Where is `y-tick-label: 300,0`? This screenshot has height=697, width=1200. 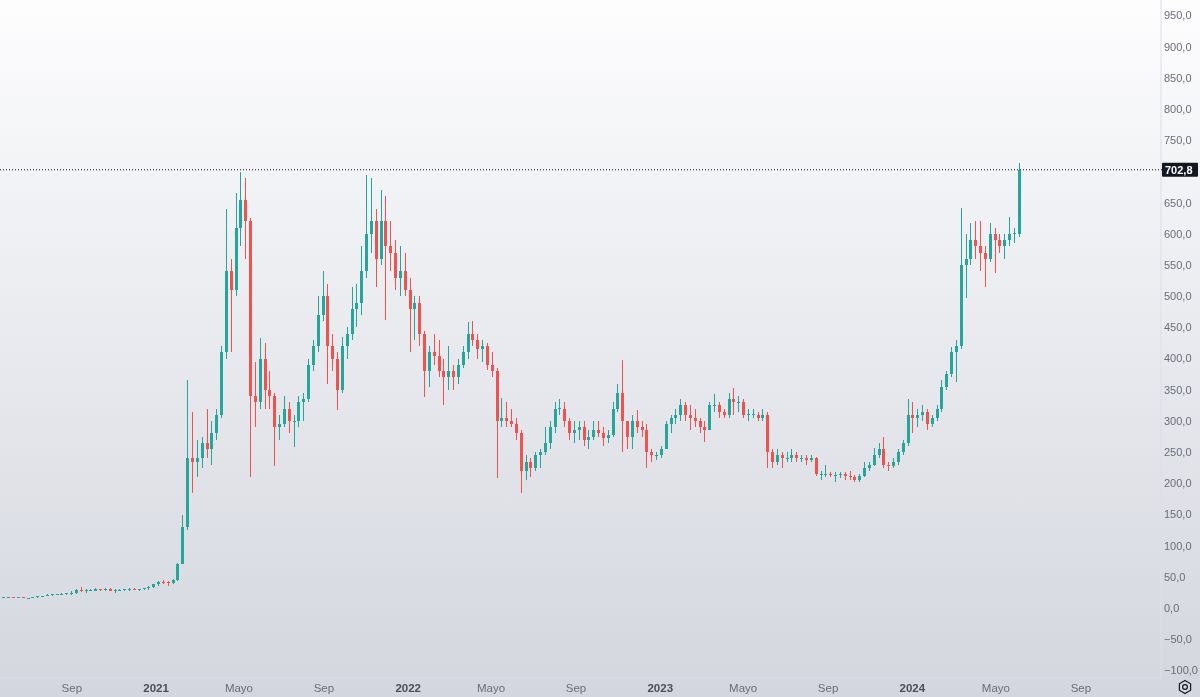 y-tick-label: 300,0 is located at coordinates (1178, 420).